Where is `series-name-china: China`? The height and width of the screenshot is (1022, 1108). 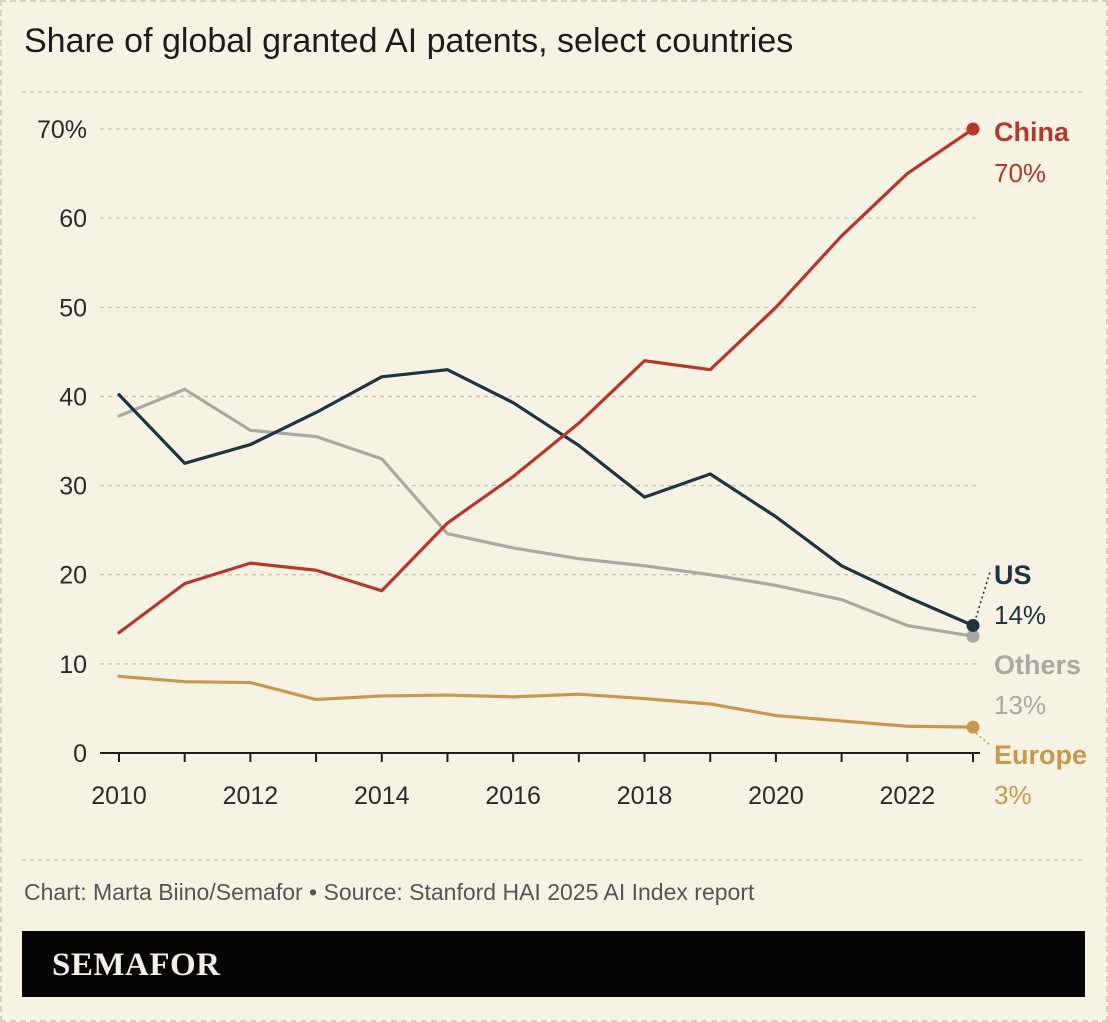 series-name-china: China is located at coordinates (1032, 132).